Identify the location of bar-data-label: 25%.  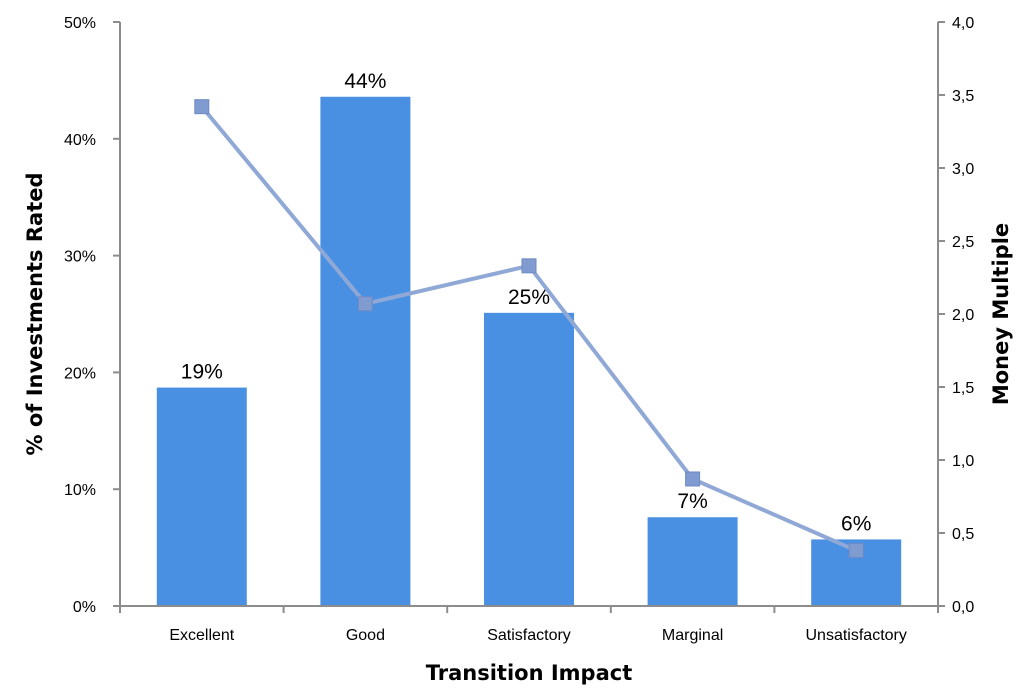
(529, 297).